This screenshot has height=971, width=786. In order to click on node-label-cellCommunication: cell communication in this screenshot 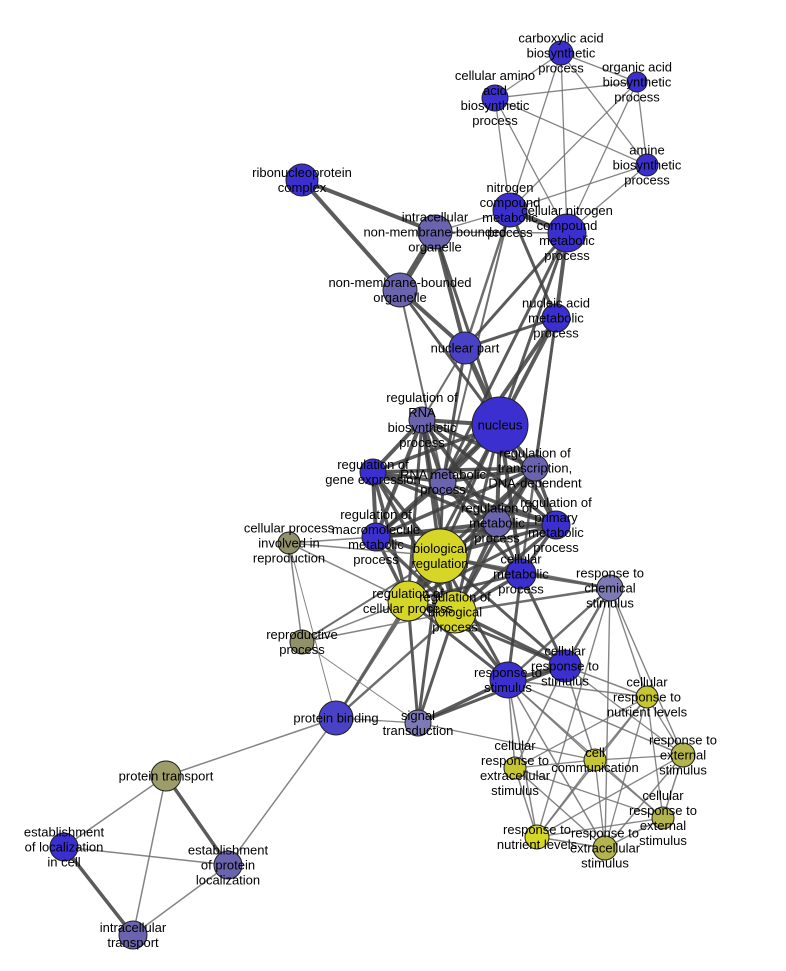, I will do `click(594, 760)`.